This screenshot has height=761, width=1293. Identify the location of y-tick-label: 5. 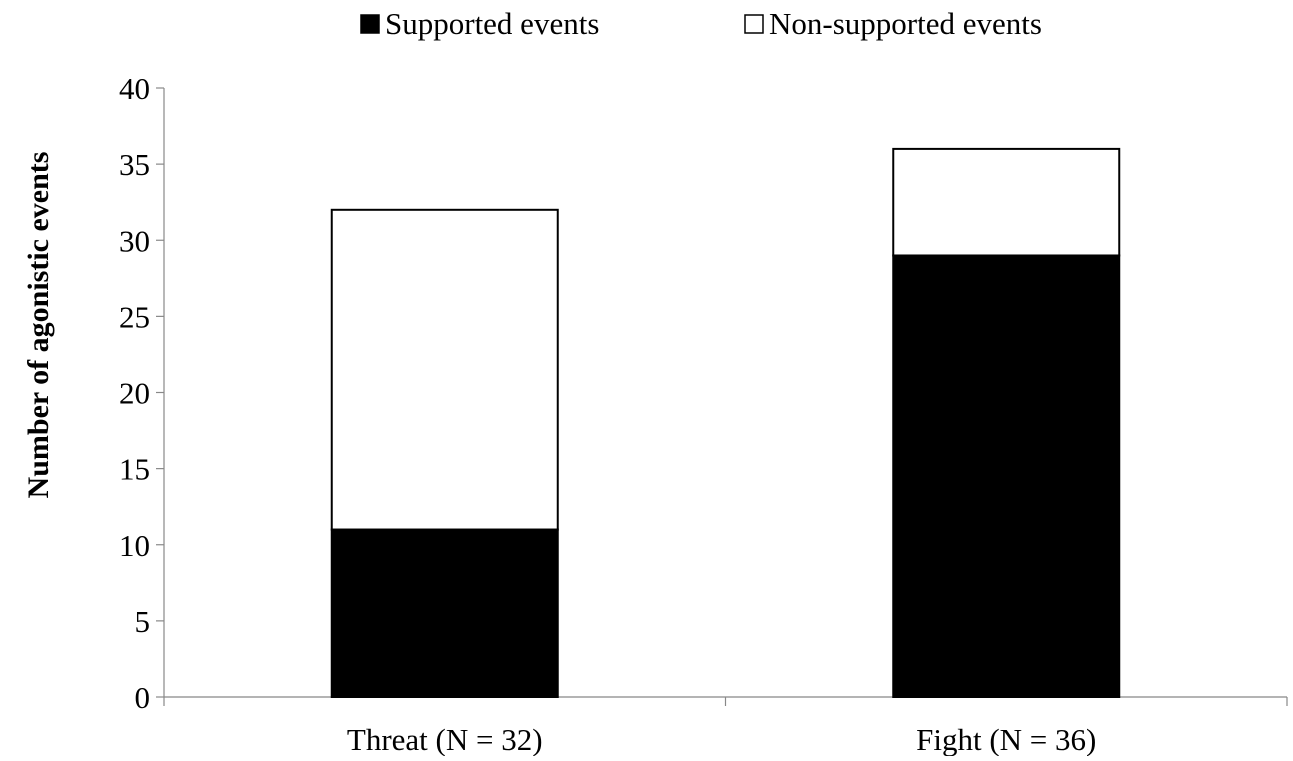
(143, 621).